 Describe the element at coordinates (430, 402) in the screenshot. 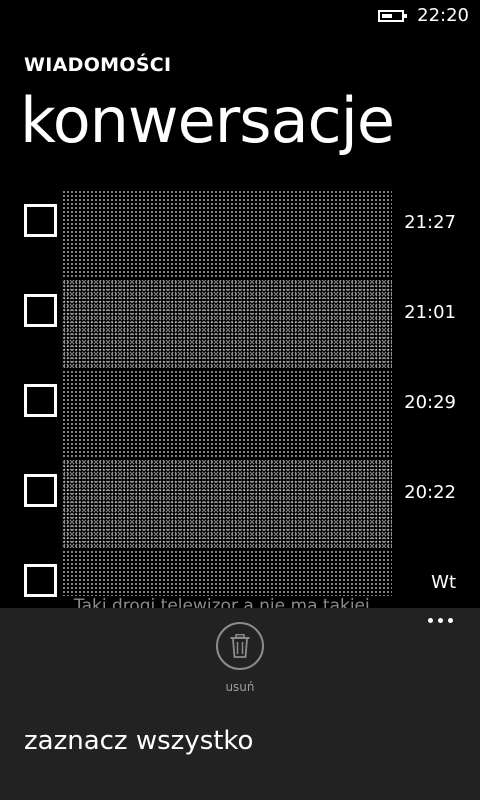

I see `conversation-timestamp: 20:29` at that location.